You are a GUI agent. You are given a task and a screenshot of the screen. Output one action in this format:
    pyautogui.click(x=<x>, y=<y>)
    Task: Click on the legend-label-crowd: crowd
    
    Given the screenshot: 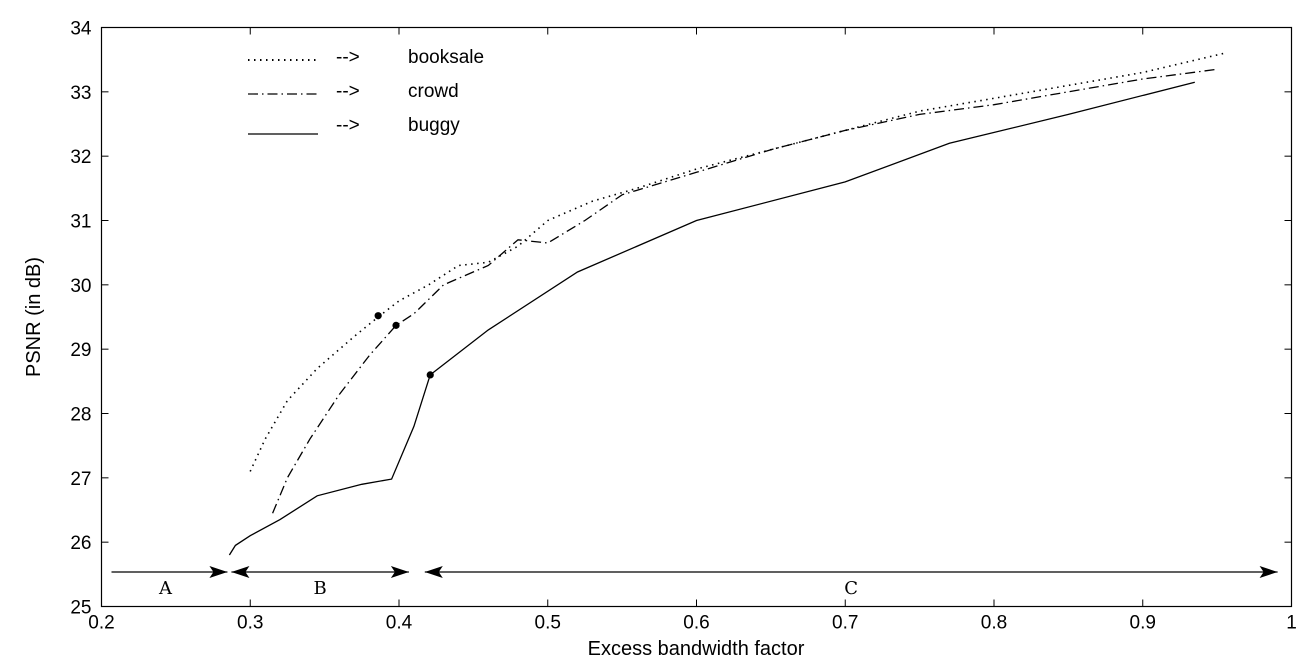 What is the action you would take?
    pyautogui.click(x=433, y=91)
    